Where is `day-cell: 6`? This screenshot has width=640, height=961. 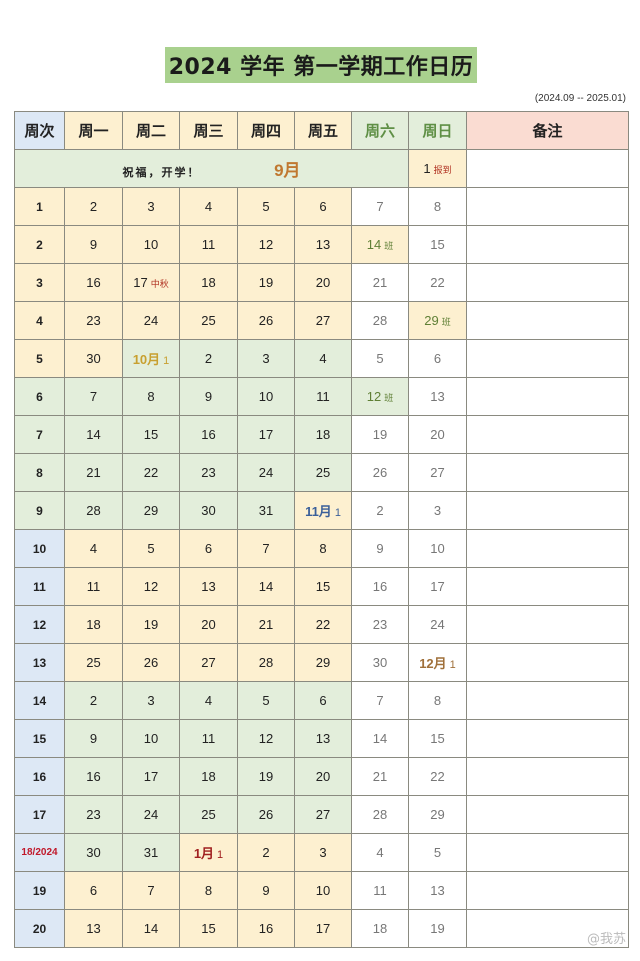 day-cell: 6 is located at coordinates (323, 206).